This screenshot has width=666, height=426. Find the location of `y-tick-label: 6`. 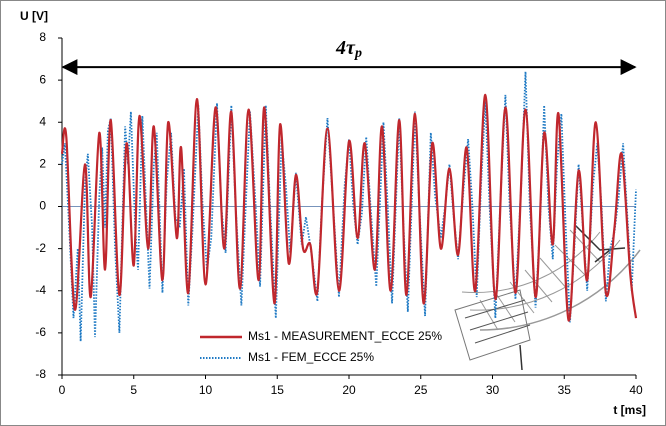

y-tick-label: 6 is located at coordinates (42, 79).